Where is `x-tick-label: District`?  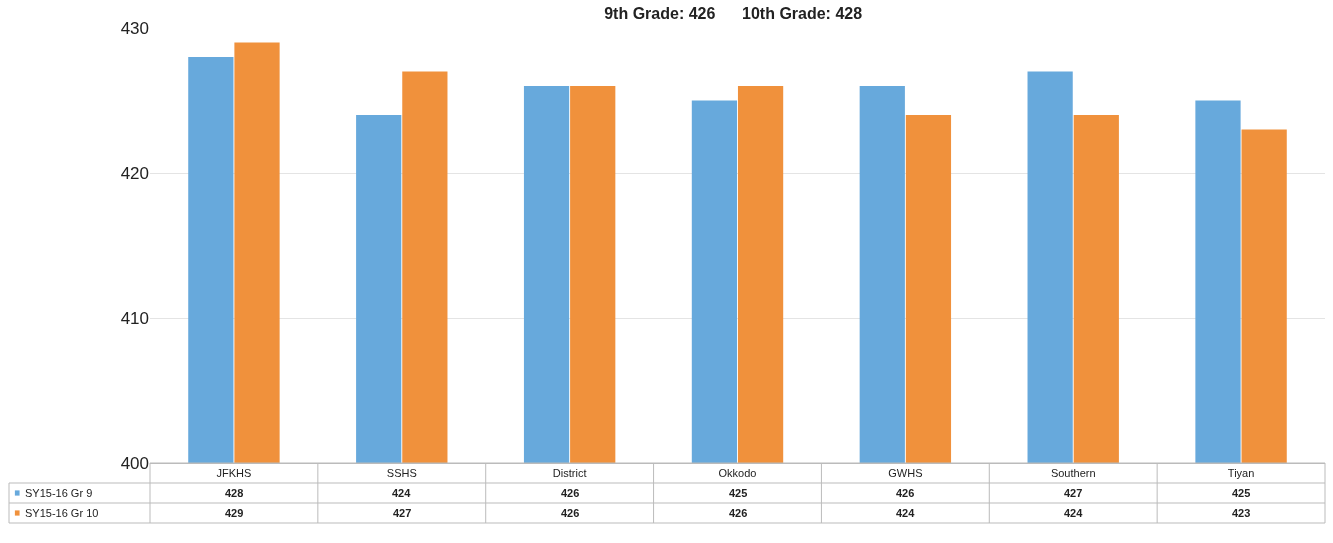 x-tick-label: District is located at coordinates (569, 473).